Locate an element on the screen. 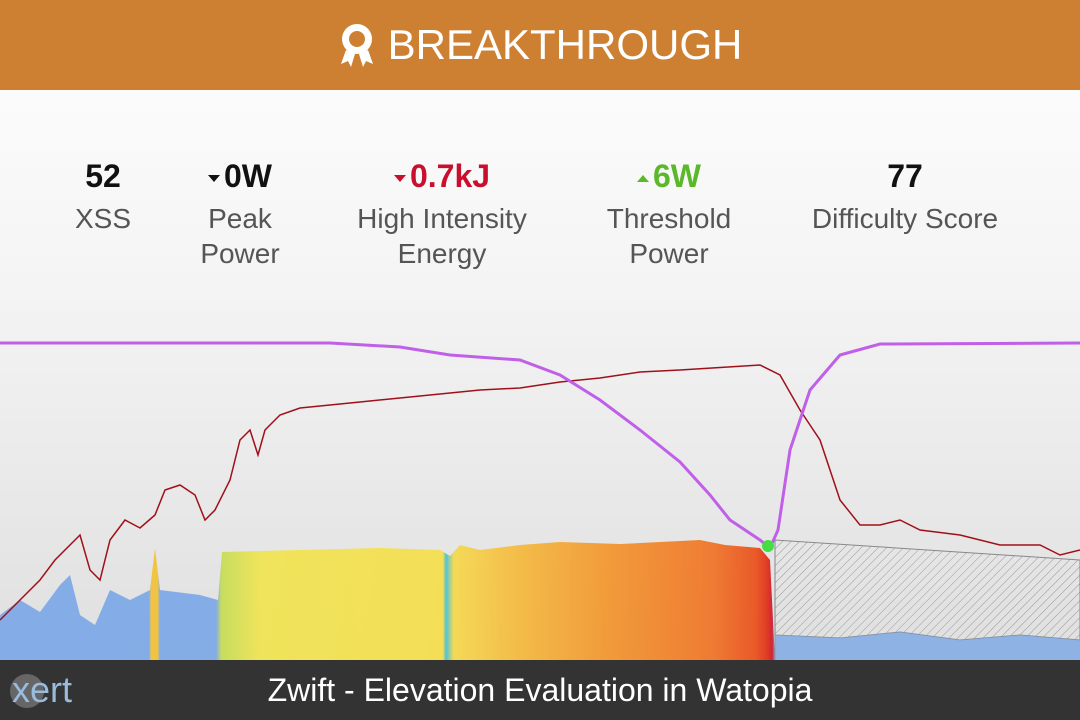  recovery-area is located at coordinates (927, 646).